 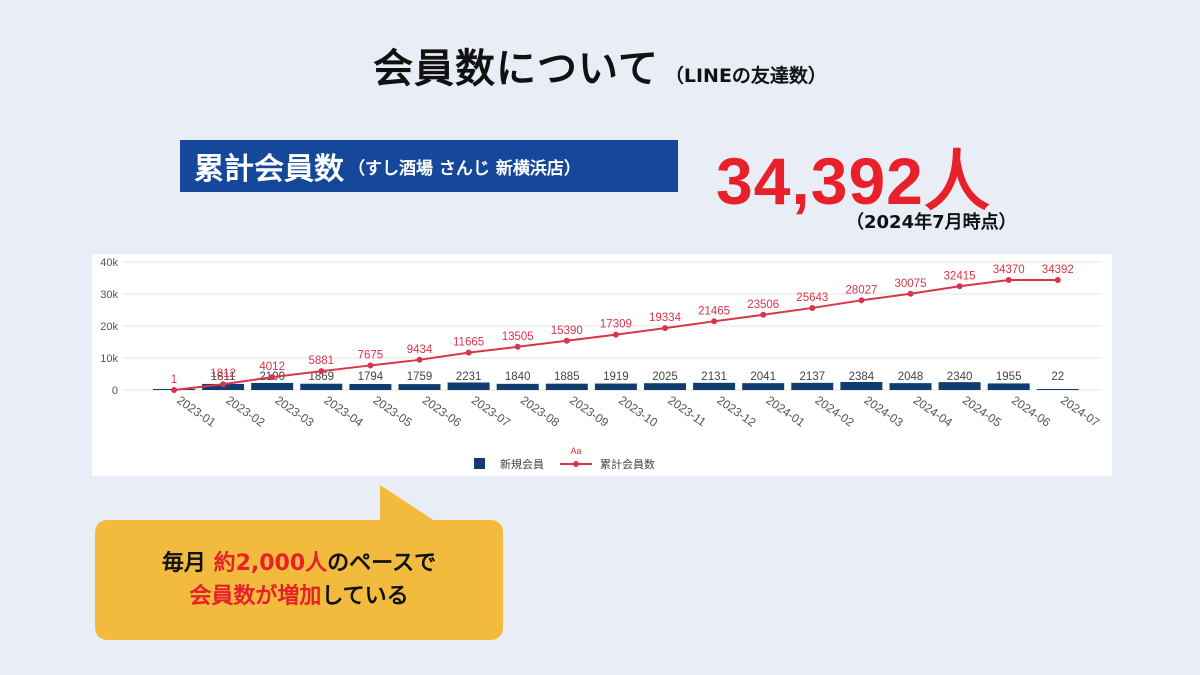 What do you see at coordinates (812, 298) in the screenshot?
I see `line-value-label: 25643` at bounding box center [812, 298].